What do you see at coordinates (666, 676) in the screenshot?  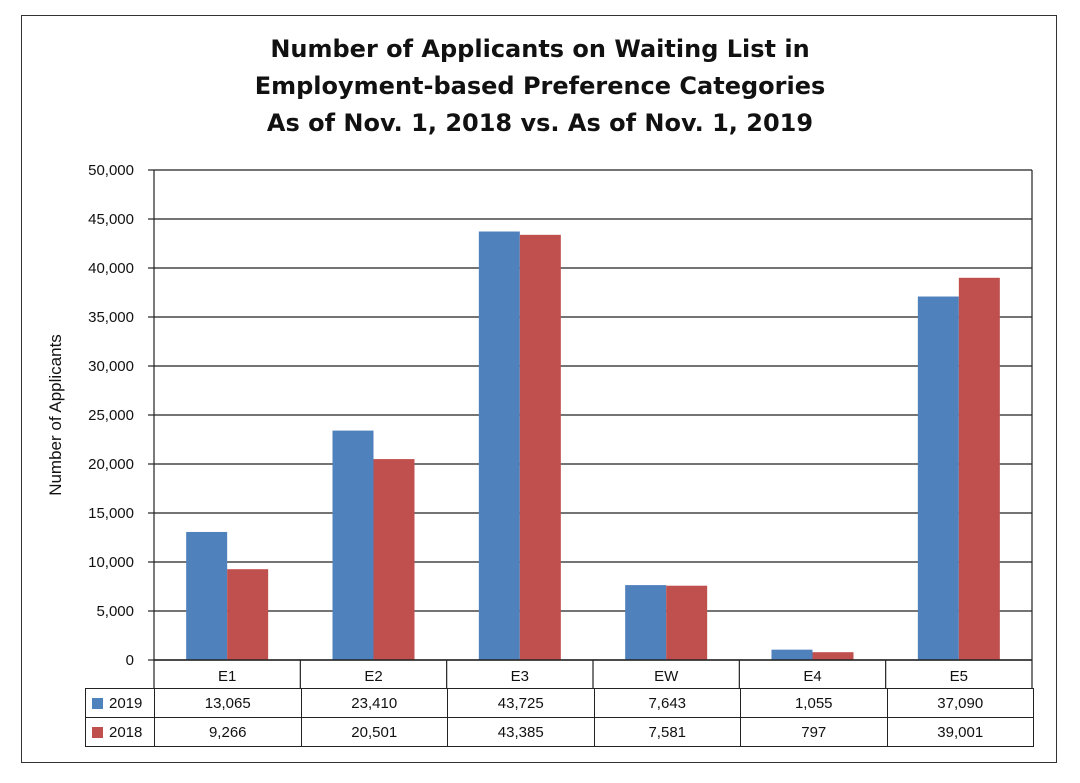 I see `x-tick-label: EW` at bounding box center [666, 676].